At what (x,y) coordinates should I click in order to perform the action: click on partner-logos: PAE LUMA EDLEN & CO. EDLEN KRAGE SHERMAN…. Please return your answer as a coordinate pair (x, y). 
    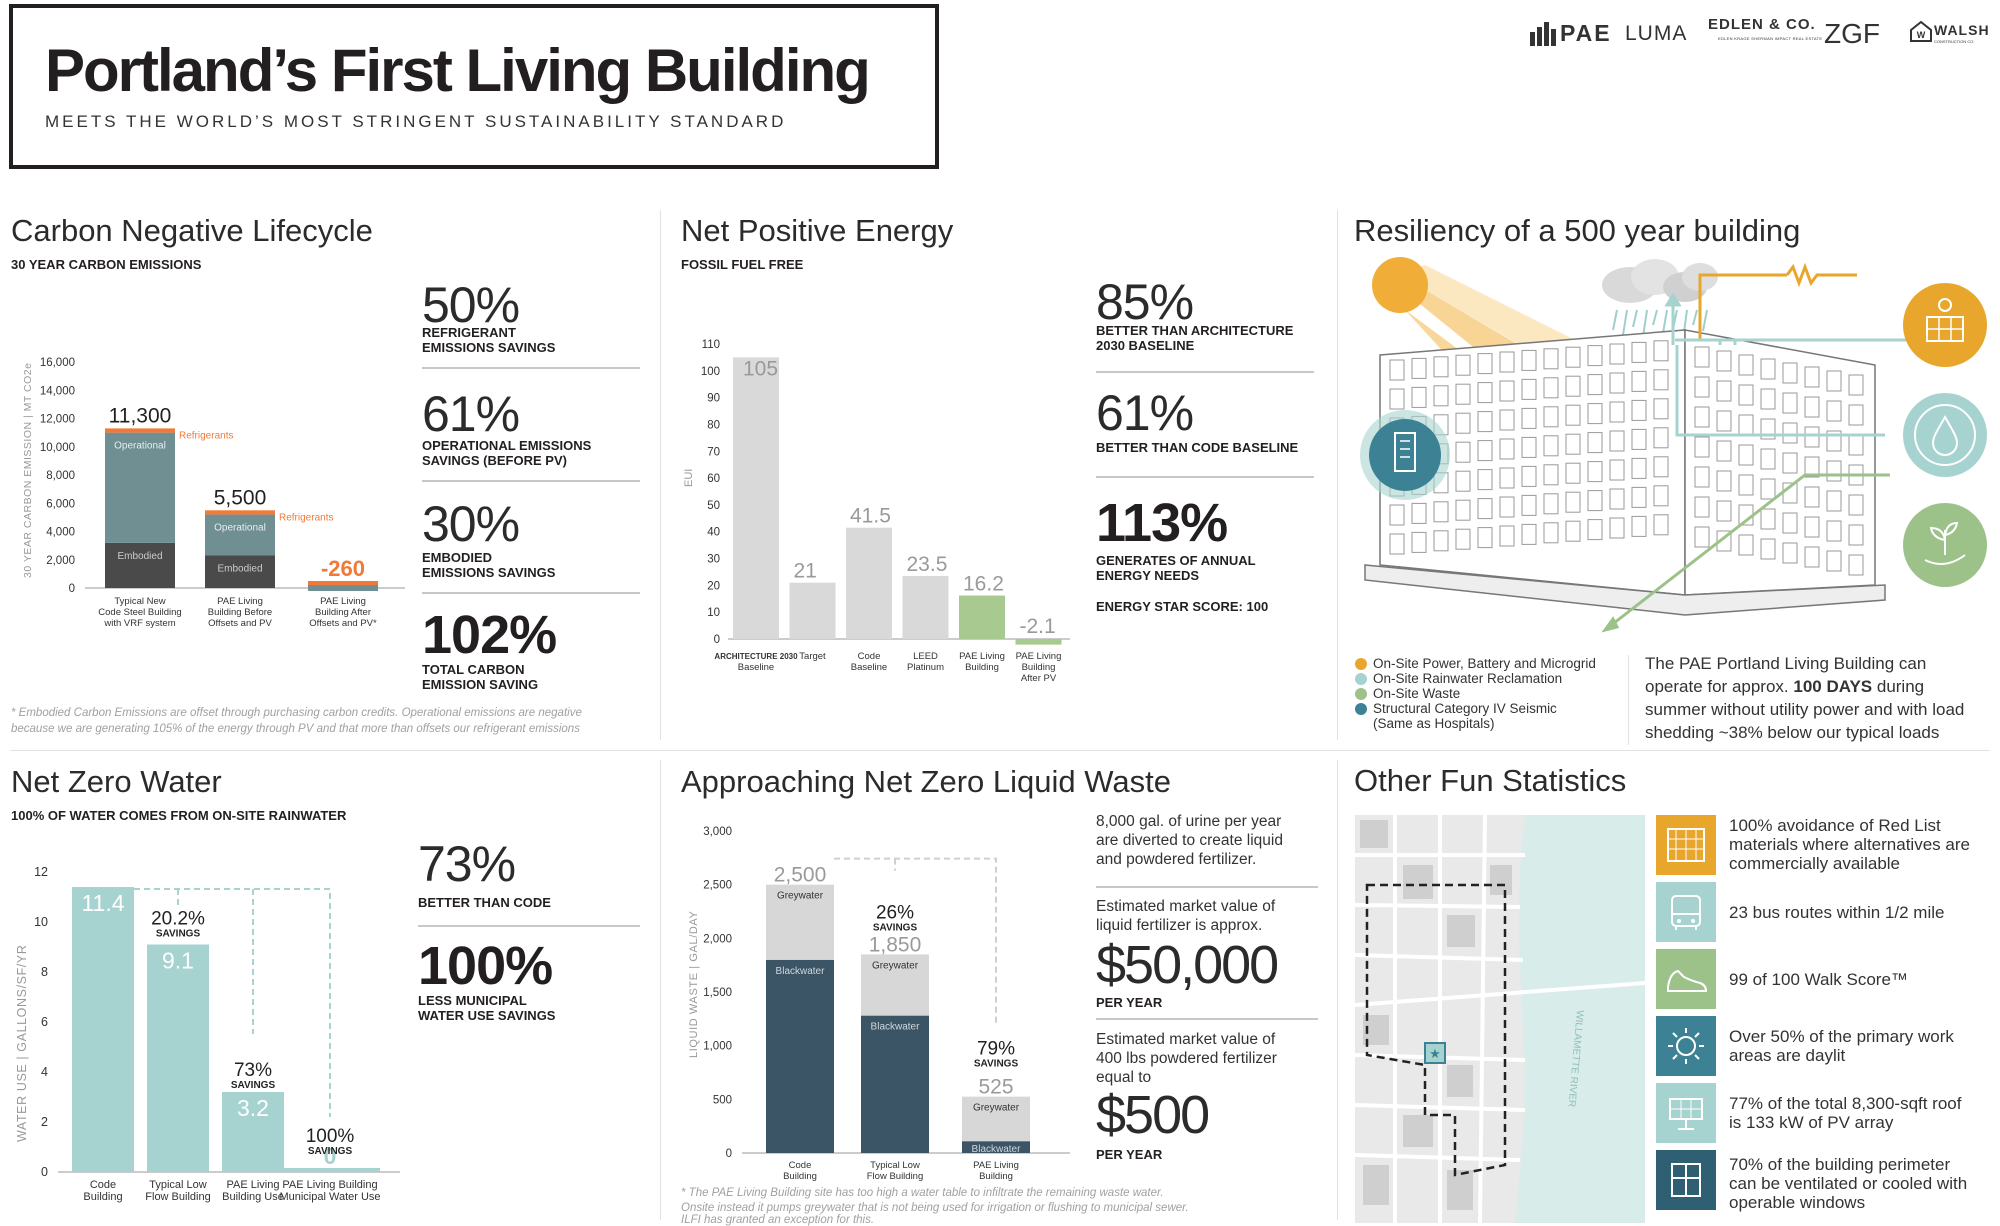
    Looking at the image, I should click on (1755, 34).